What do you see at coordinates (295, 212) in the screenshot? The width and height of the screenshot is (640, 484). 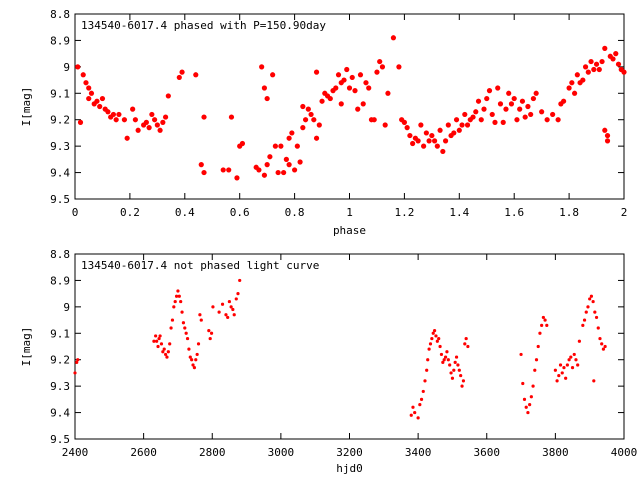 I see `panel1-xtick-label: 0.8` at bounding box center [295, 212].